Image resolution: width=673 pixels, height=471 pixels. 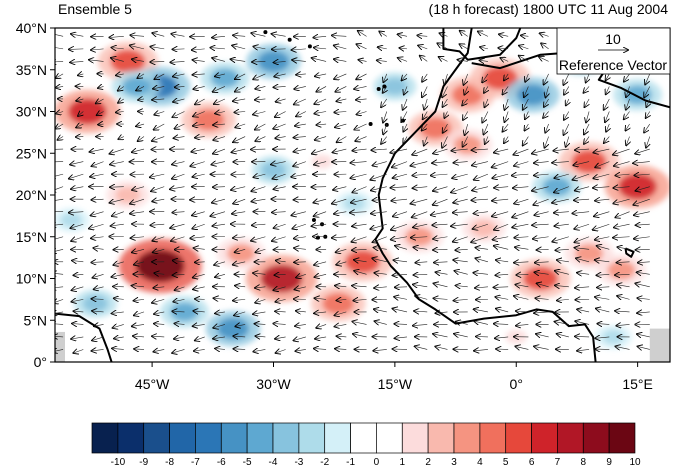 What do you see at coordinates (584, 462) in the screenshot?
I see `colorbar-label: 8` at bounding box center [584, 462].